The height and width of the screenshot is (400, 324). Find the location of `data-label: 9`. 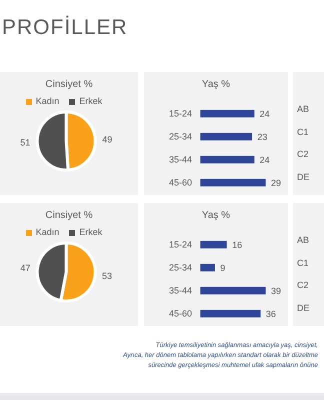

data-label: 9 is located at coordinates (223, 267).